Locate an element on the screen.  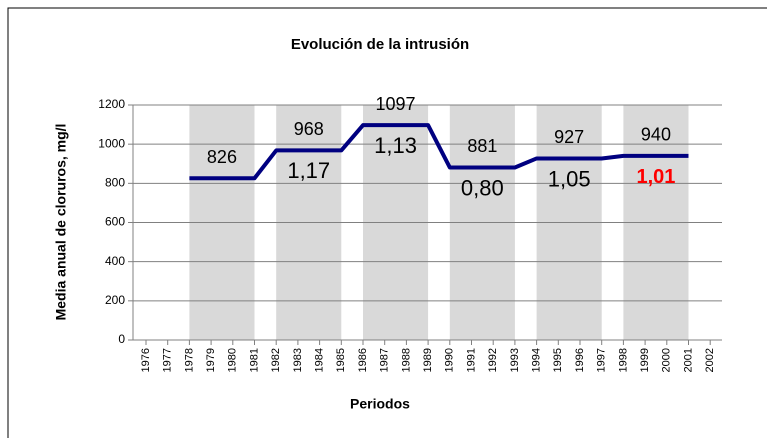
y-tick-label: 400 is located at coordinates (115, 261).